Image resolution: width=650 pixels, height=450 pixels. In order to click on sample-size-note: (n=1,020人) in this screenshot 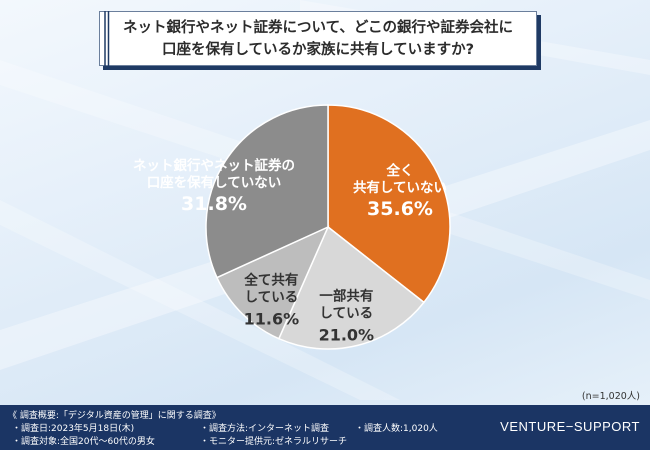, I will do `click(610, 396)`.